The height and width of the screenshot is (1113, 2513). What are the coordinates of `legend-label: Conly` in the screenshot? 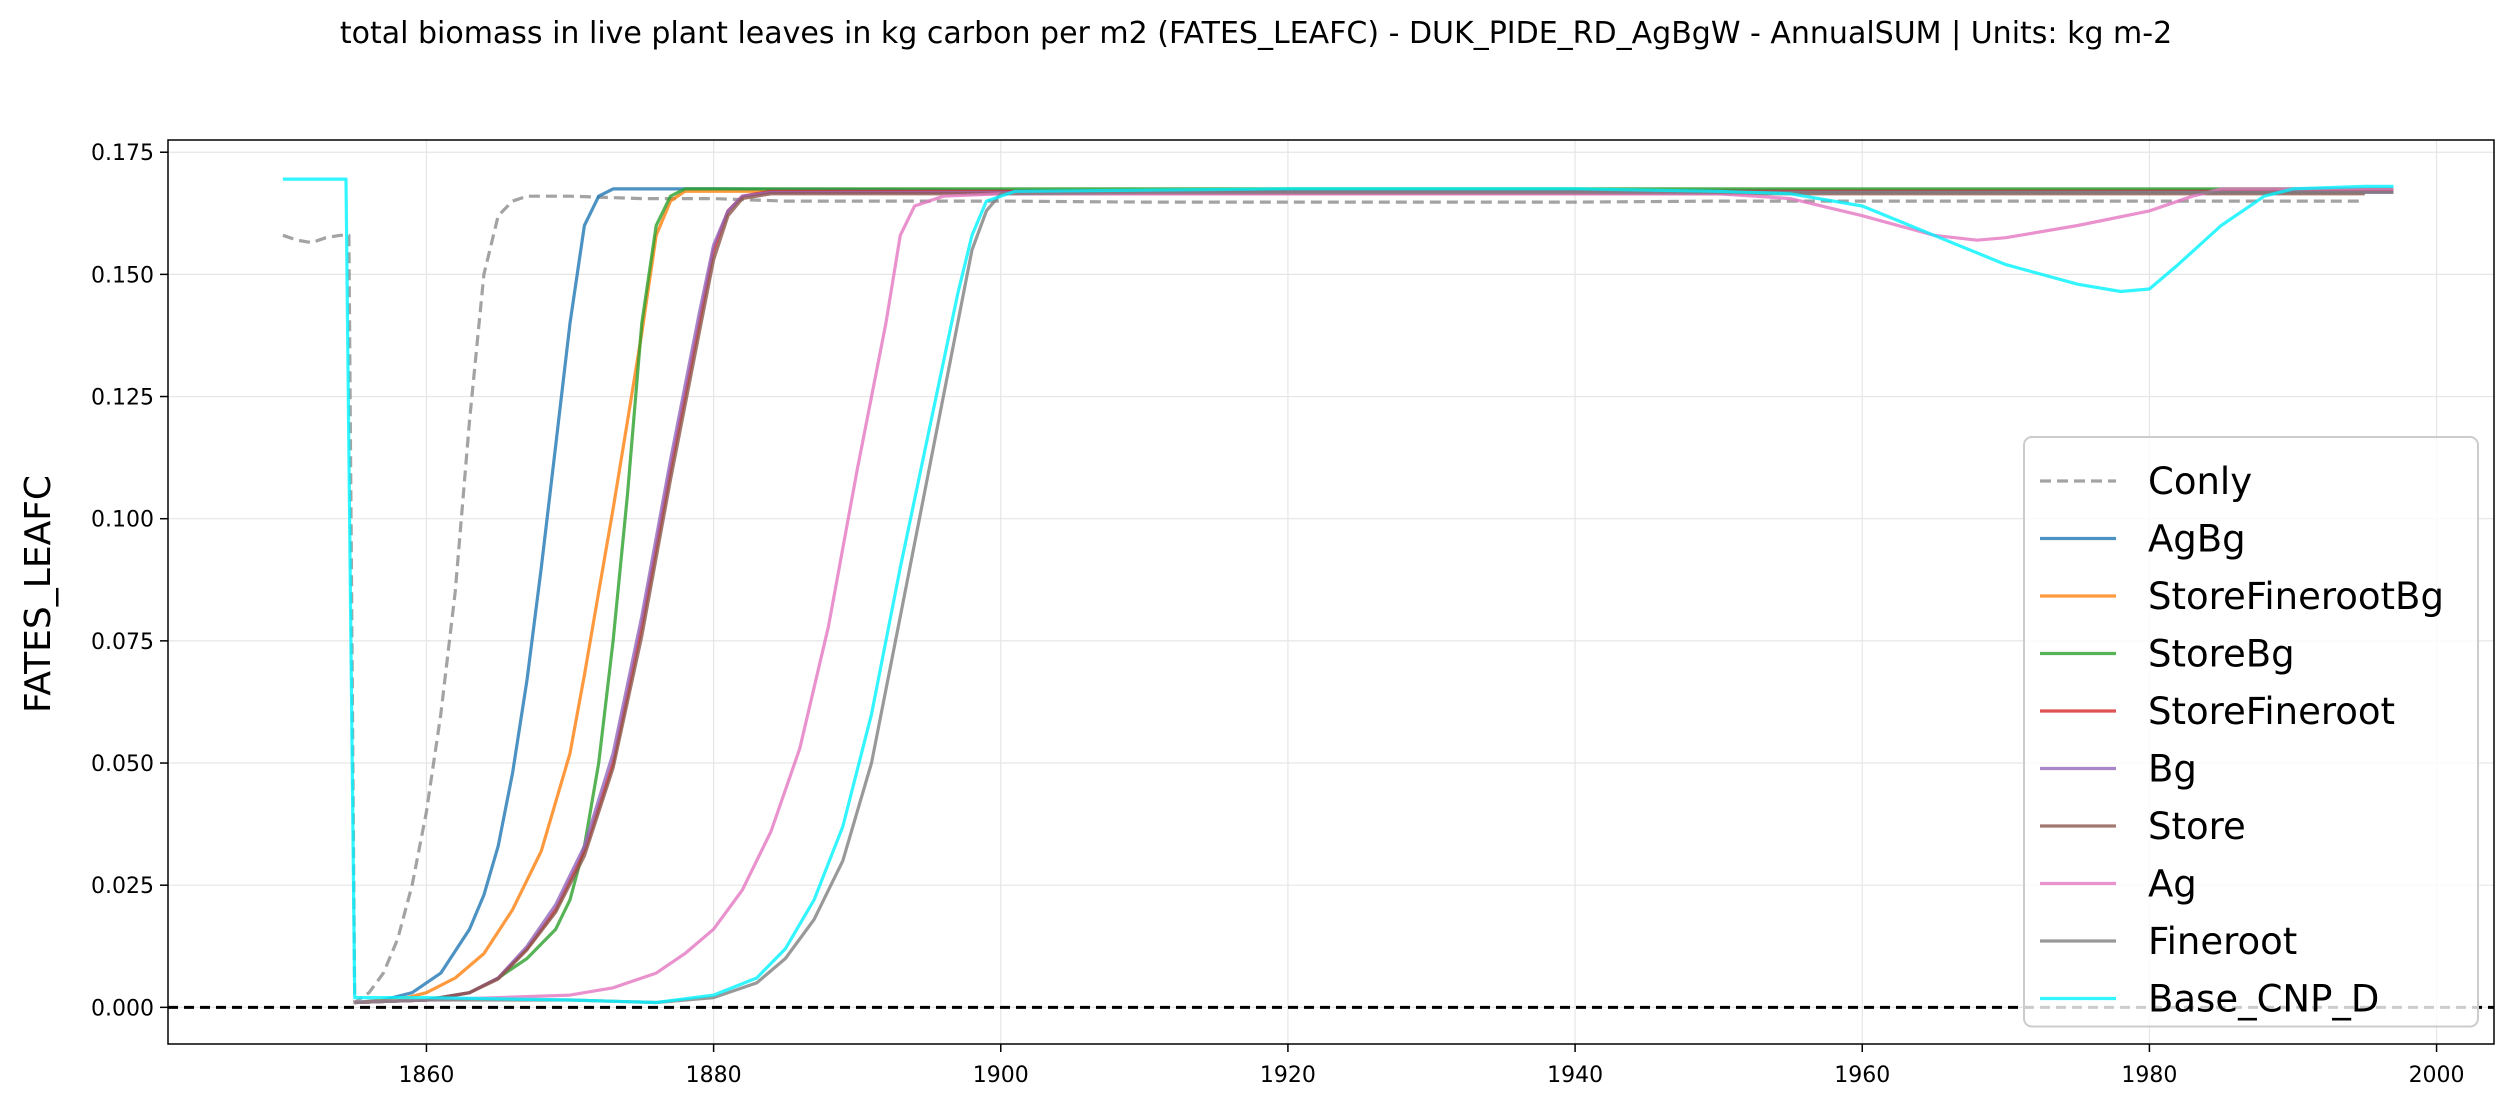 It's located at (2200, 481).